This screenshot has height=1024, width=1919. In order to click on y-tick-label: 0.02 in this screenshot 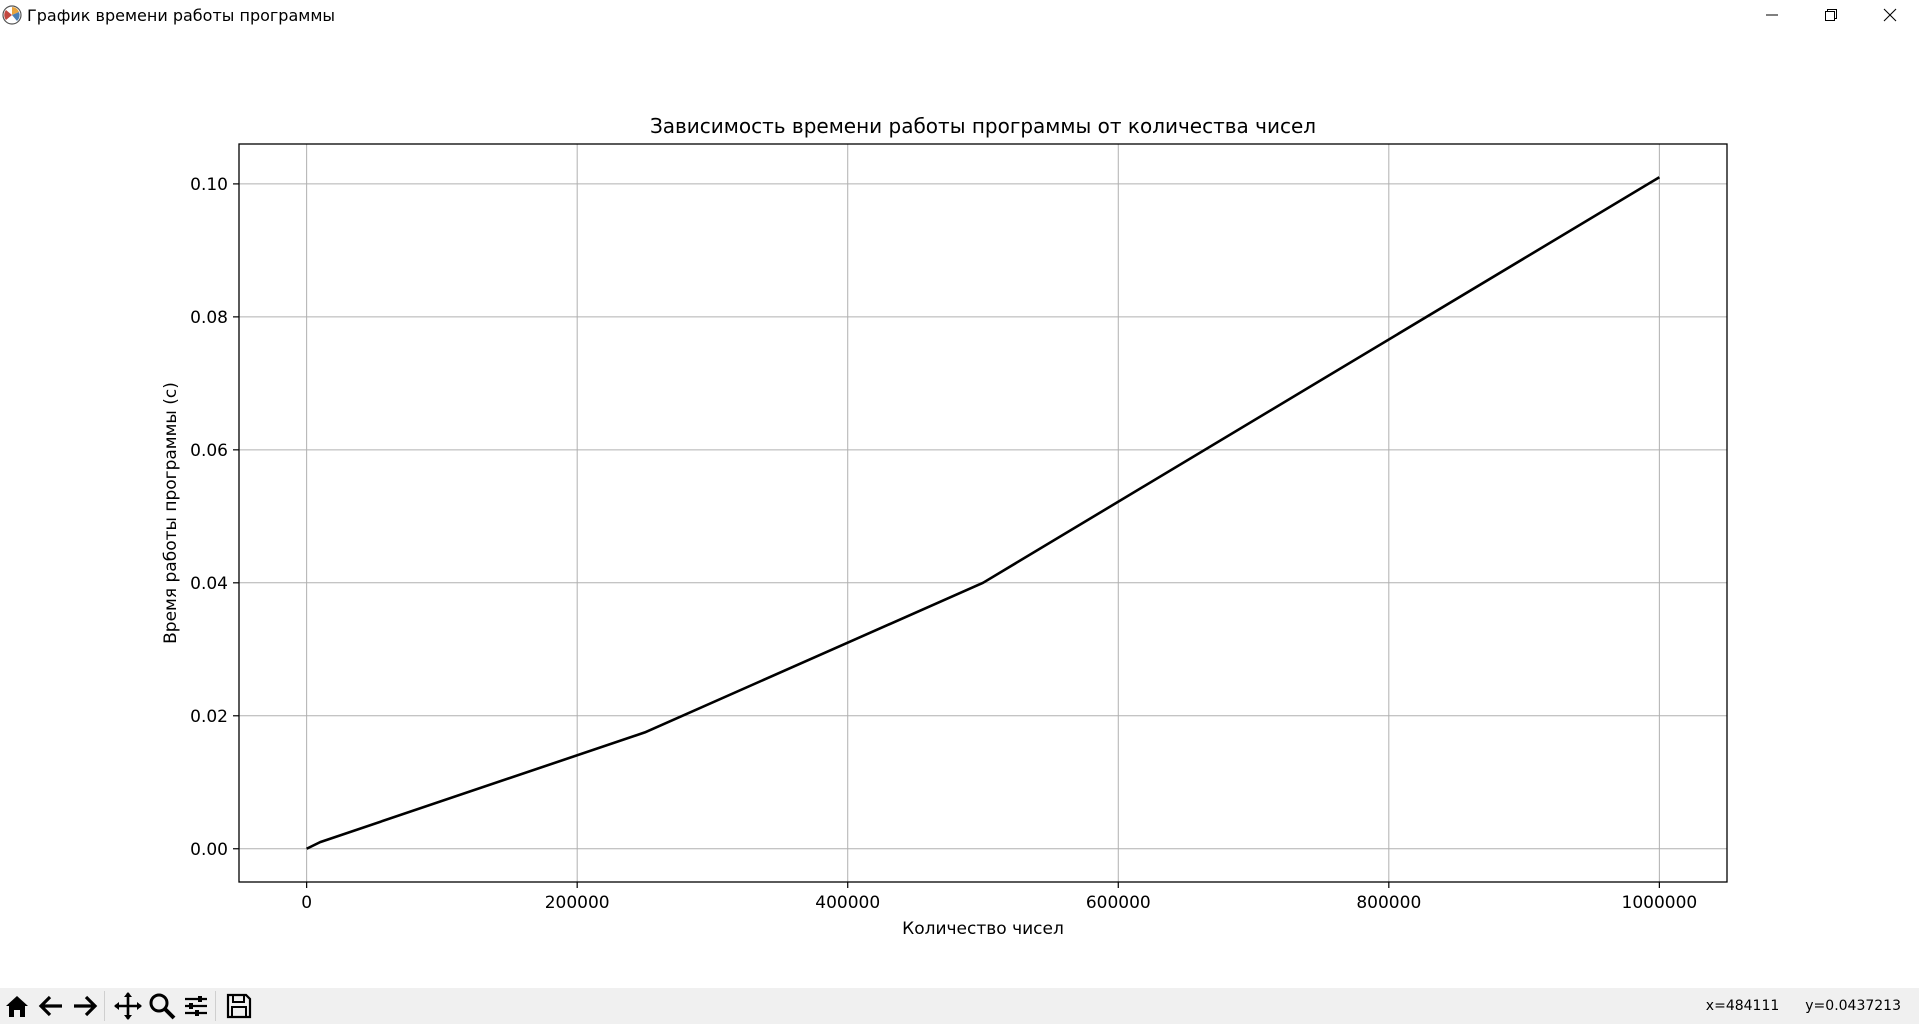, I will do `click(209, 717)`.